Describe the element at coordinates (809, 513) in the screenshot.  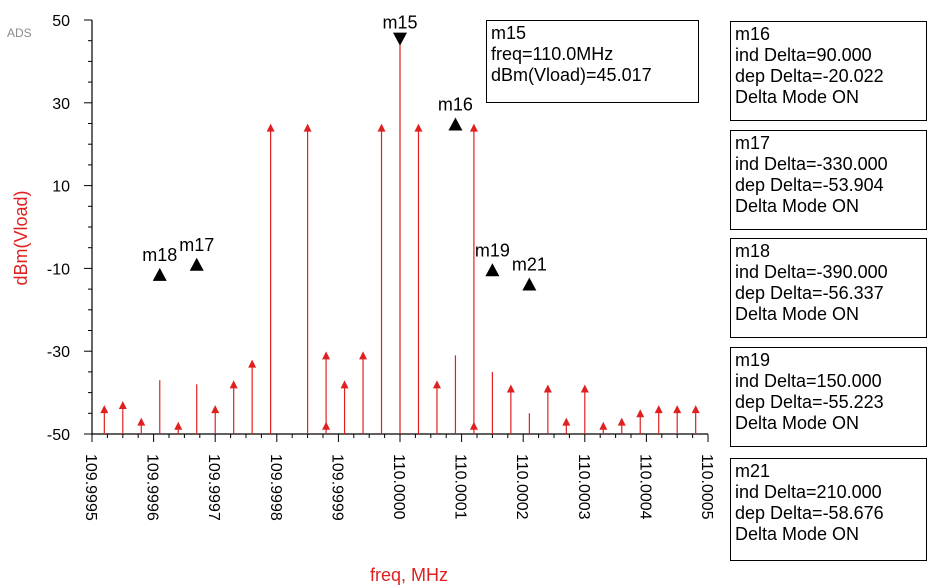
I see `marker-box-line: dep Delta=-58.676` at that location.